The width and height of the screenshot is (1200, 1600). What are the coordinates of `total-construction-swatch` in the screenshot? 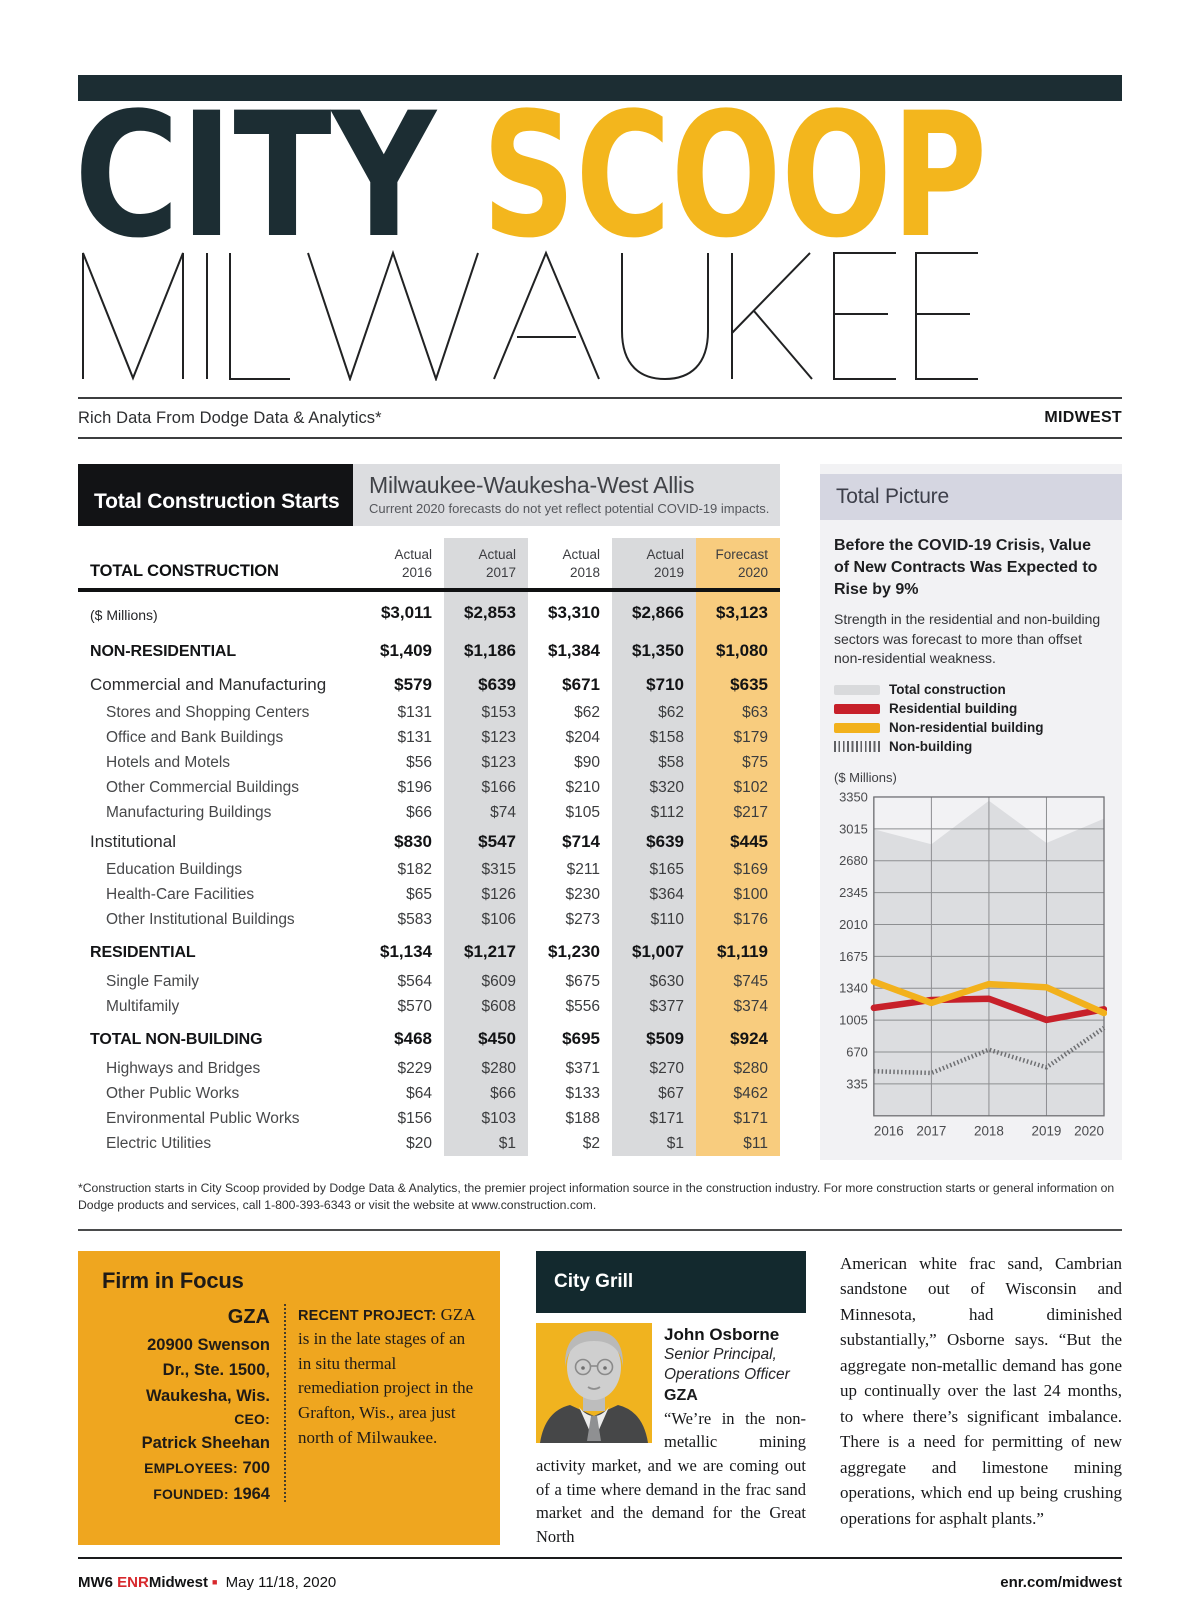 It's located at (857, 689).